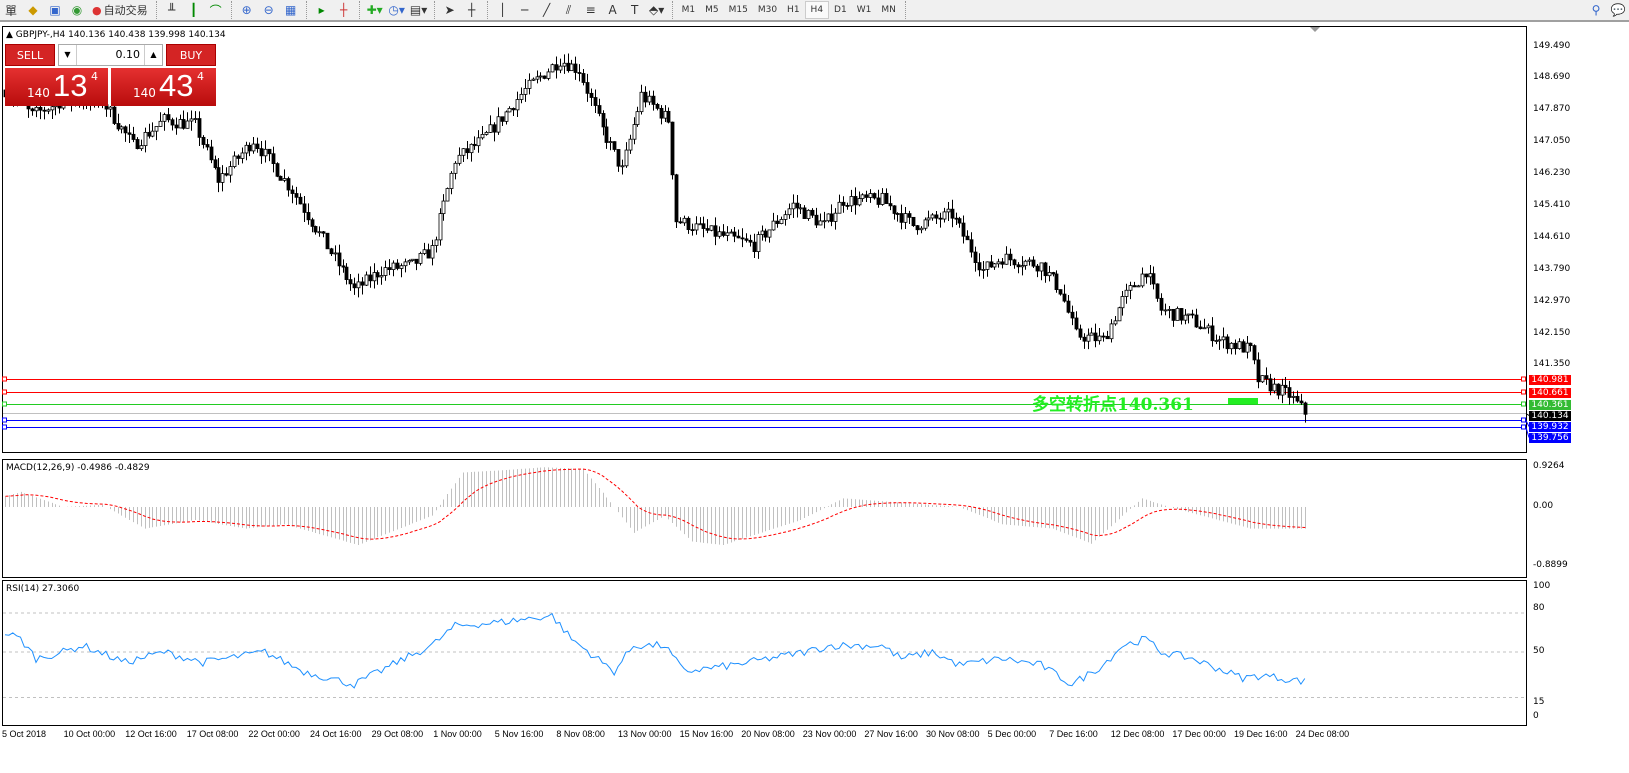 The image size is (1629, 773). Describe the element at coordinates (191, 55) in the screenshot. I see `buy-button: BUY` at that location.